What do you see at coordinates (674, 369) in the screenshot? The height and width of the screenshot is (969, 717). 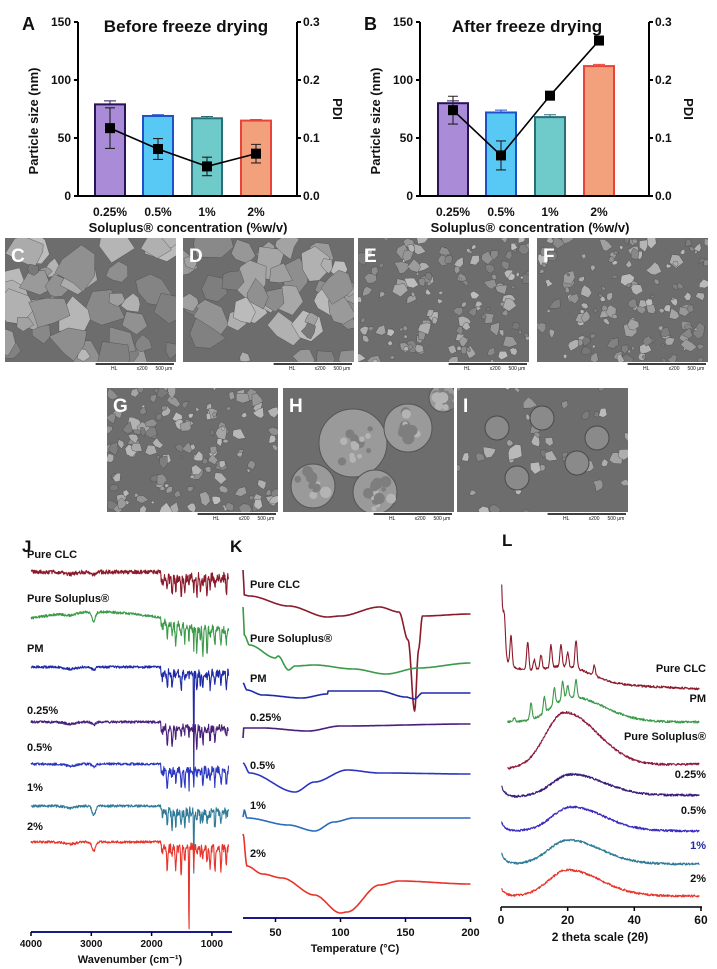 I see `sem-magnification: x200` at bounding box center [674, 369].